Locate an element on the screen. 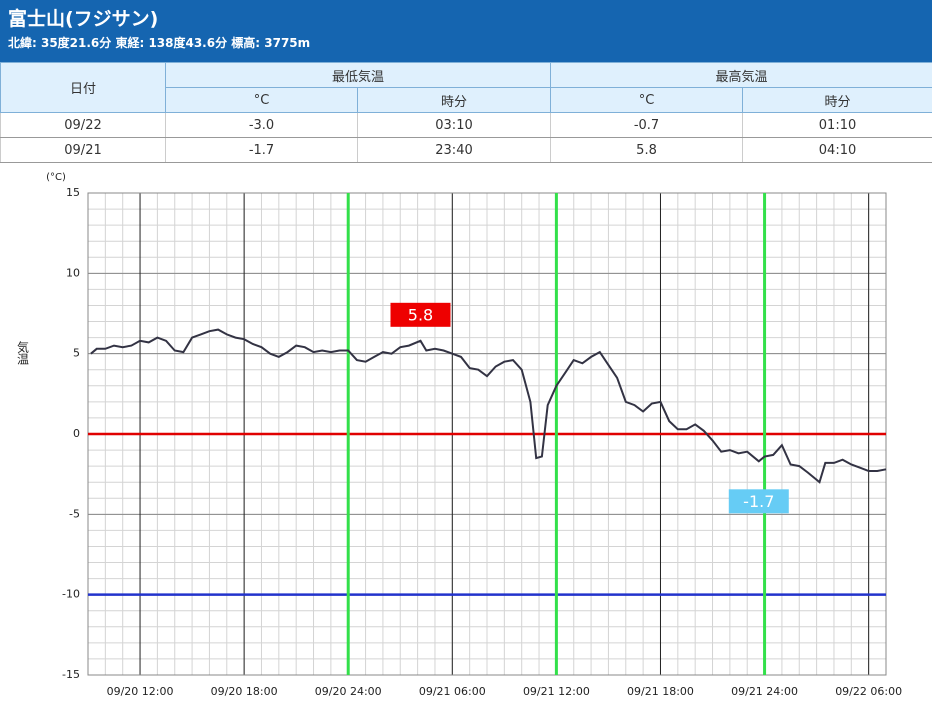 The image size is (932, 724). cell: 5.8 is located at coordinates (647, 150).